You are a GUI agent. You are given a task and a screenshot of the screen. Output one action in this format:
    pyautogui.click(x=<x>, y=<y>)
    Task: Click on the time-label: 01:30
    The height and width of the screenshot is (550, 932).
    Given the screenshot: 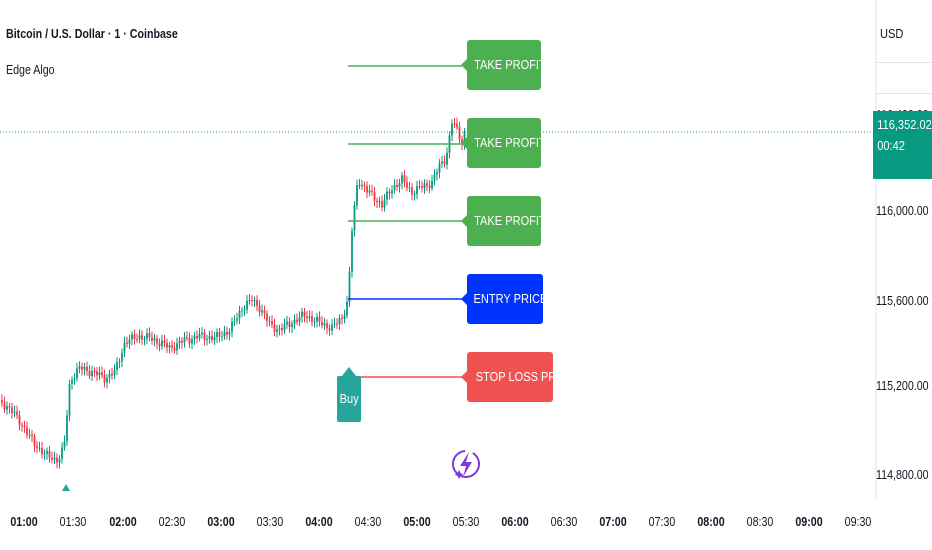 What is the action you would take?
    pyautogui.click(x=73, y=521)
    